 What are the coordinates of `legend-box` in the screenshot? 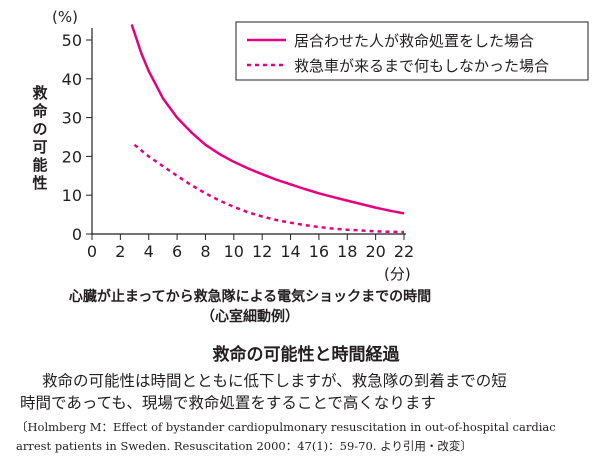 It's located at (412, 51).